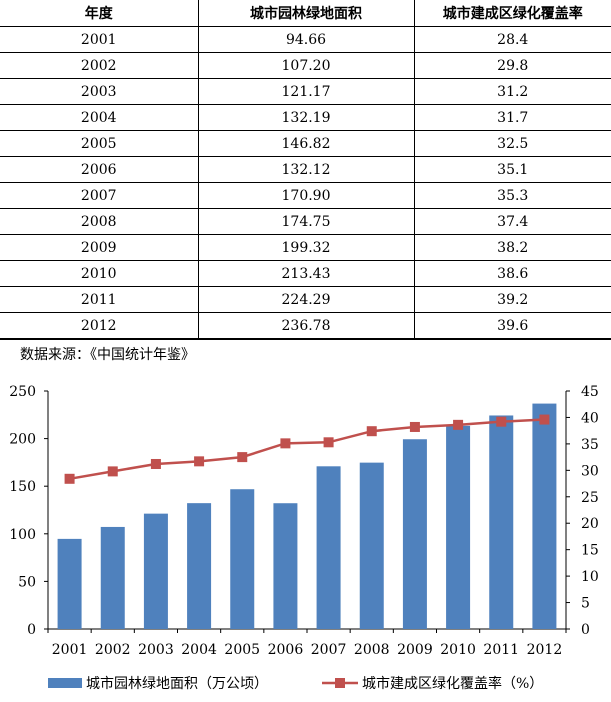 The image size is (611, 702). What do you see at coordinates (512, 195) in the screenshot?
I see `cell-coverage-rate: 35.3` at bounding box center [512, 195].